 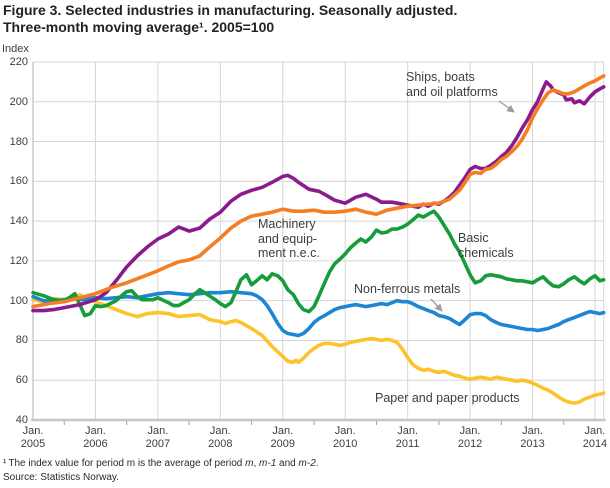 What do you see at coordinates (452, 84) in the screenshot?
I see `ships-label: Ships, boats and oil platforms` at bounding box center [452, 84].